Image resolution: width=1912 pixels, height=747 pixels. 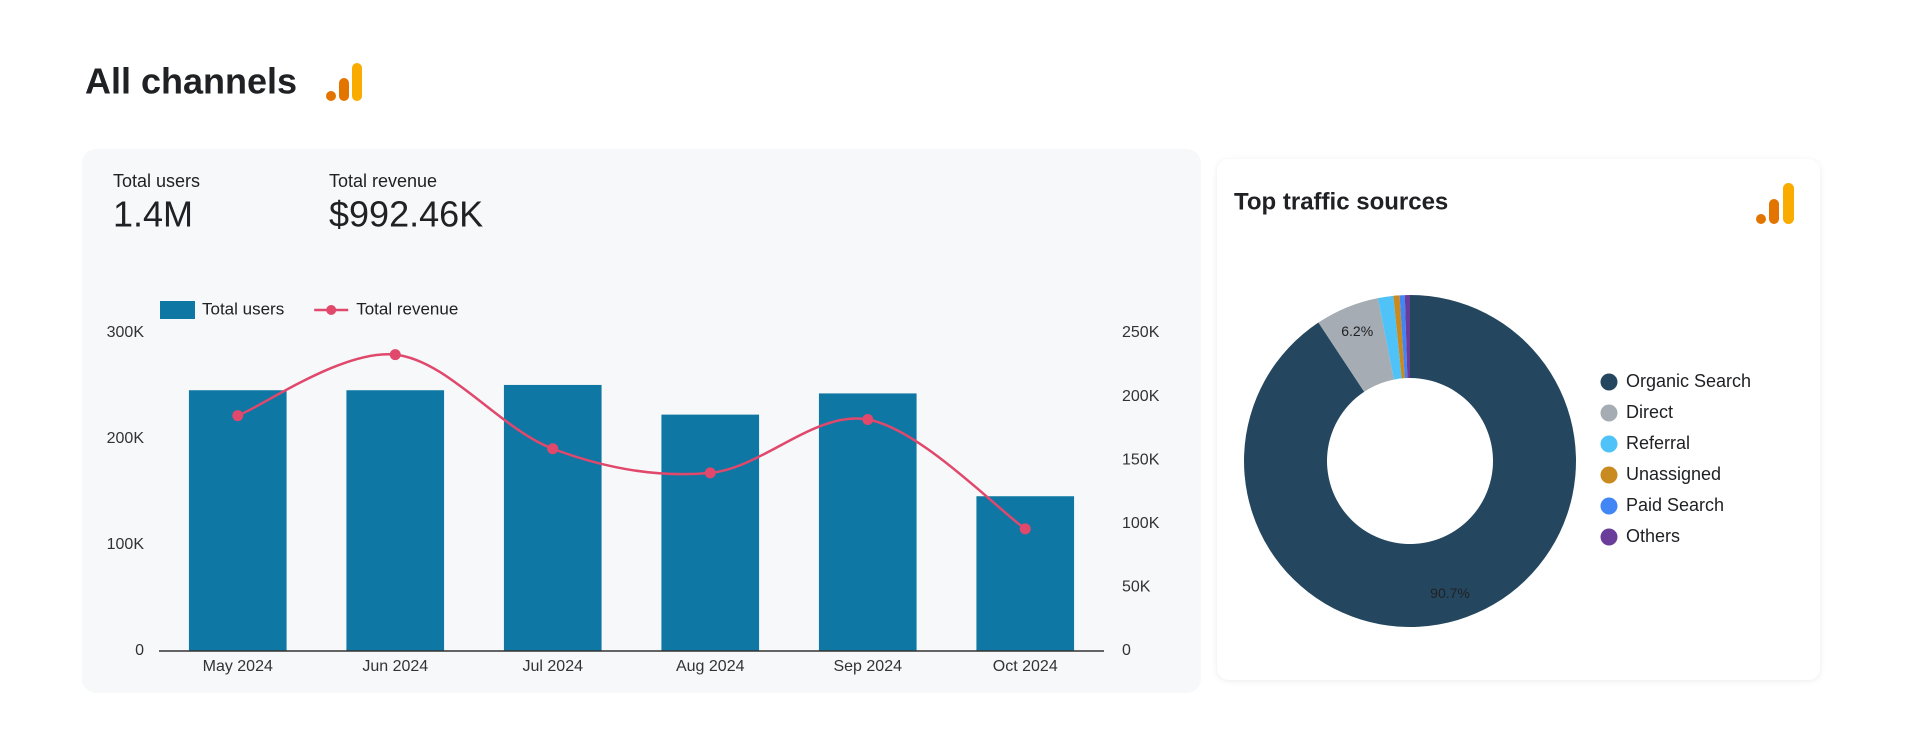 What do you see at coordinates (1141, 459) in the screenshot?
I see `y2-tick-label: 150K` at bounding box center [1141, 459].